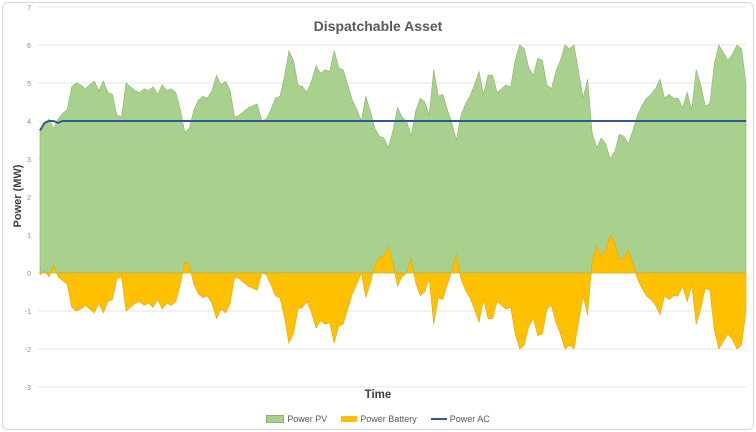  I want to click on legend-item-battery: Power Battery, so click(379, 419).